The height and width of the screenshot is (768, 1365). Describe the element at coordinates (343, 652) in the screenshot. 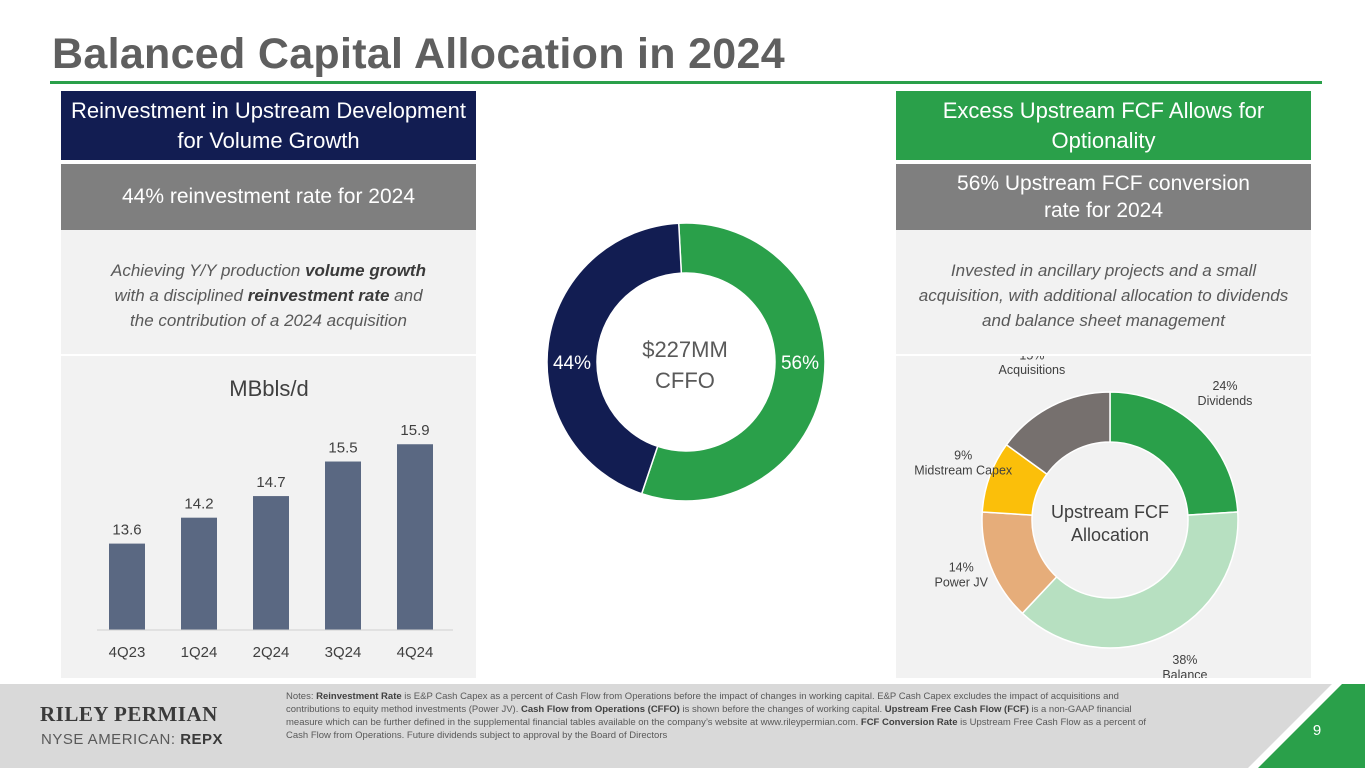

I see `x-tick-label: 3Q24` at that location.